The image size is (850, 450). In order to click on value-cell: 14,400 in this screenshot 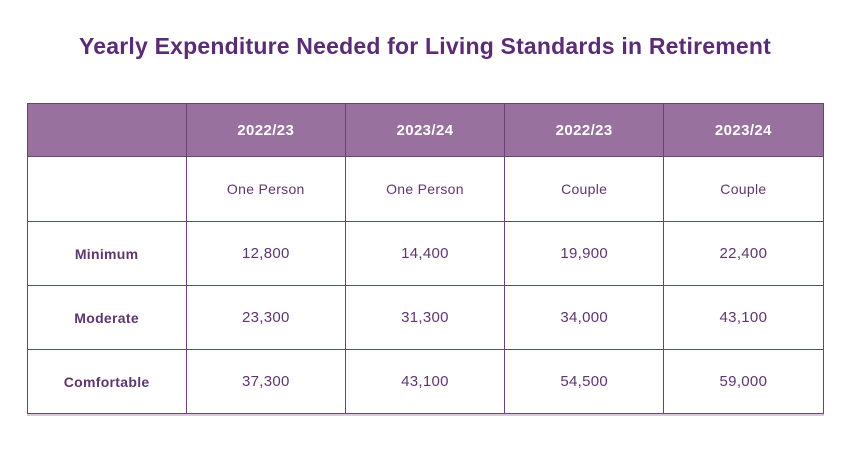, I will do `click(425, 253)`.